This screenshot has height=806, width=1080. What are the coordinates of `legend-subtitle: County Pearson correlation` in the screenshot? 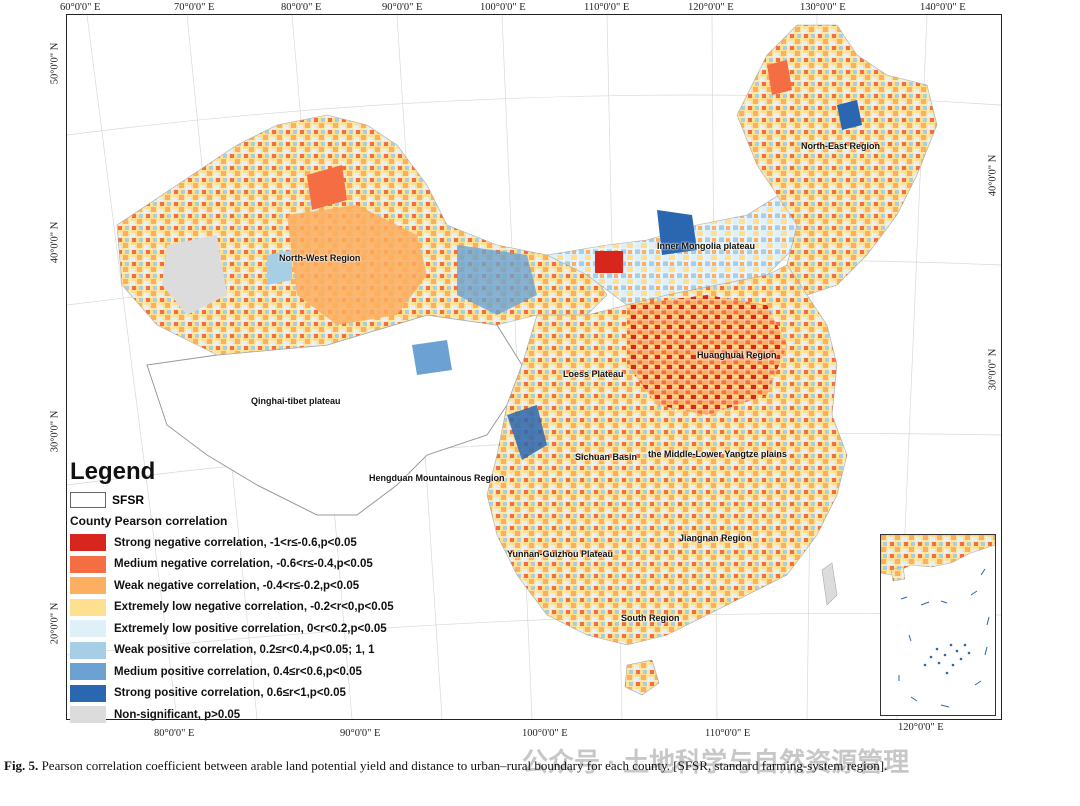 It's located at (149, 521).